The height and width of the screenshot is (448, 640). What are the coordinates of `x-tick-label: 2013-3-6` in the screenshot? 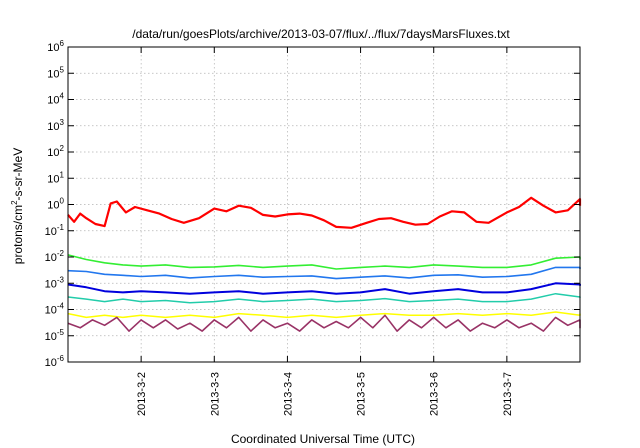 It's located at (435, 394).